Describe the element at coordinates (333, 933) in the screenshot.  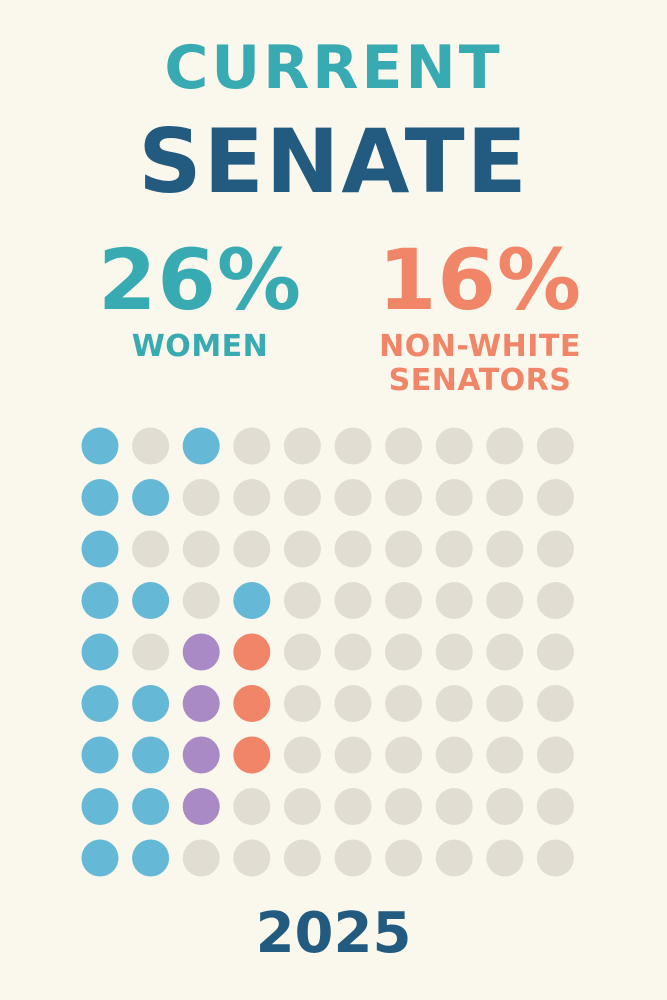
I see `year-label: 2025` at that location.